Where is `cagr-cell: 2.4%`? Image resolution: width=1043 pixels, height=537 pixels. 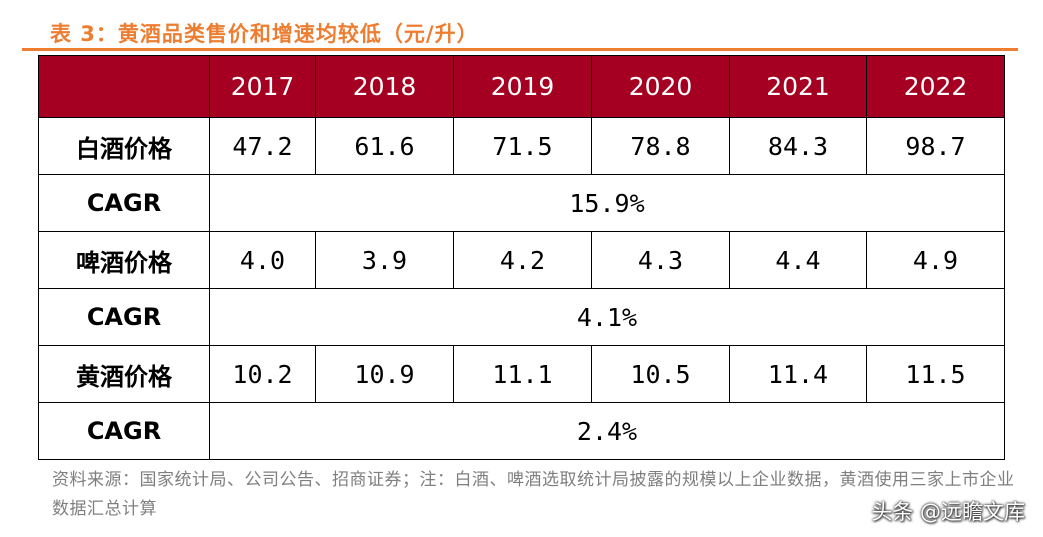 cagr-cell: 2.4% is located at coordinates (607, 431).